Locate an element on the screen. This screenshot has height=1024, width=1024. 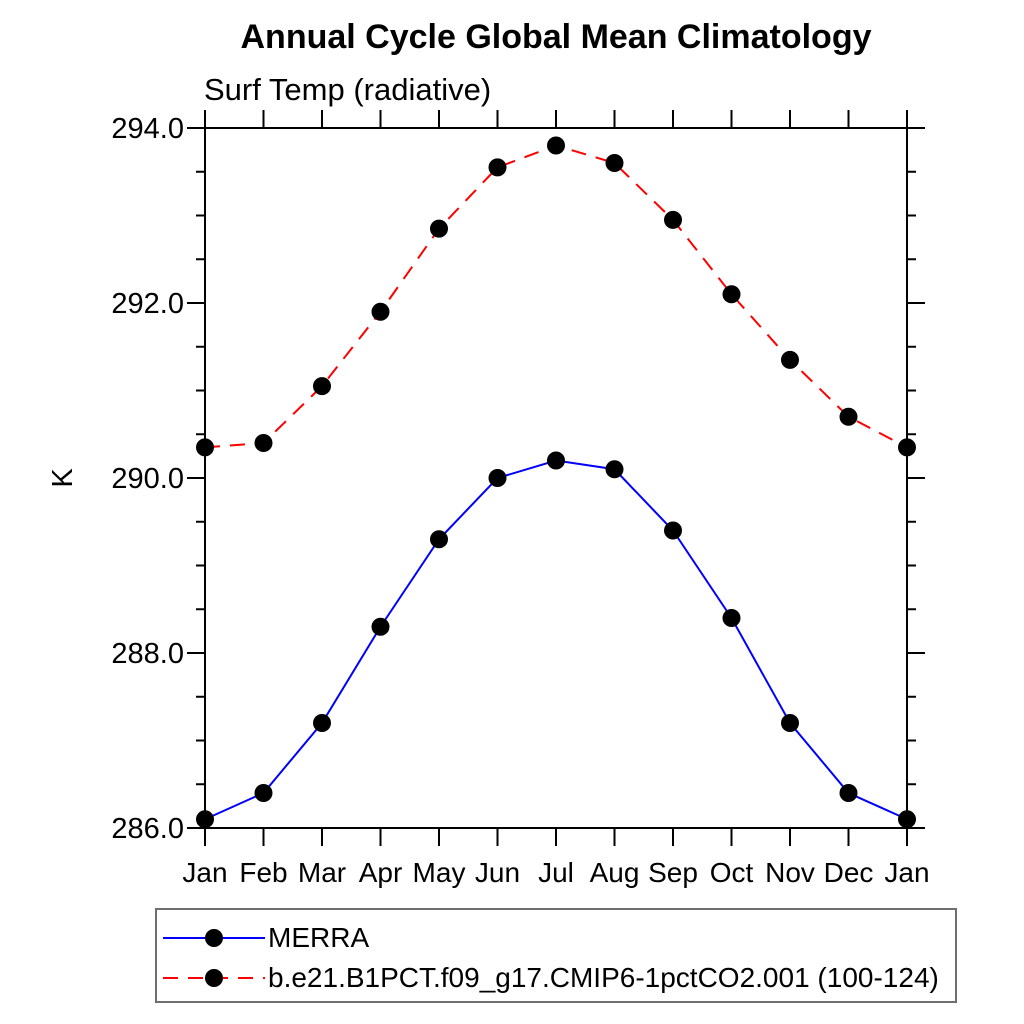
x-axis-month-label: May is located at coordinates (439, 872).